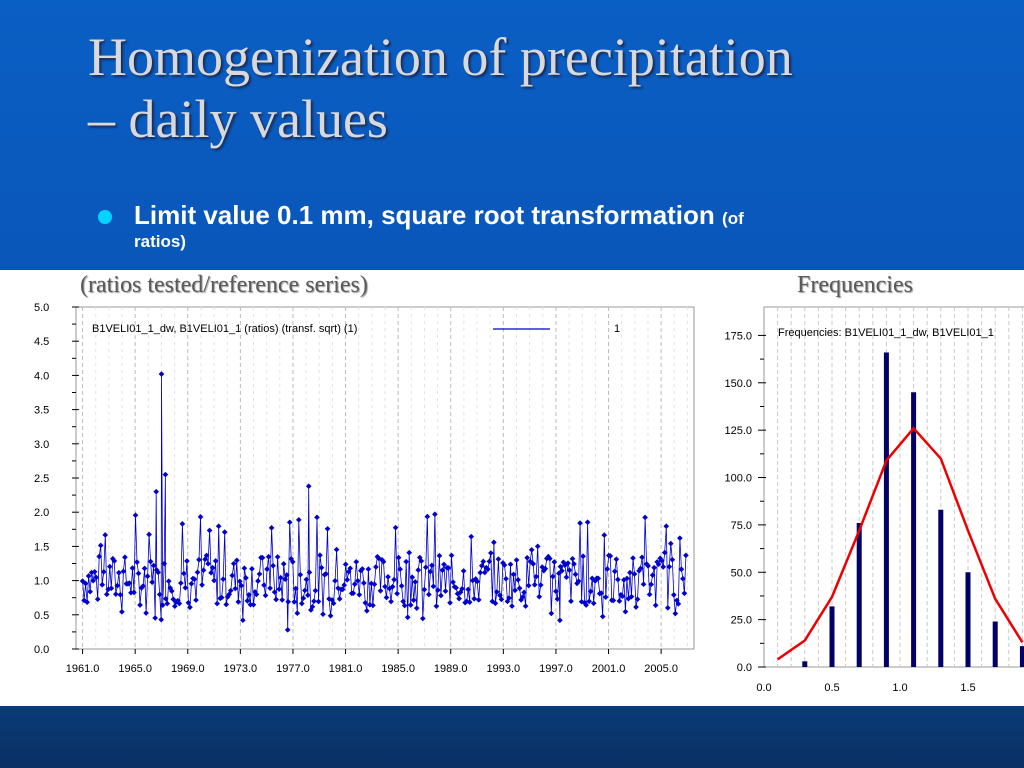  What do you see at coordinates (744, 668) in the screenshot?
I see `y-tick-label: 0.0` at bounding box center [744, 668].